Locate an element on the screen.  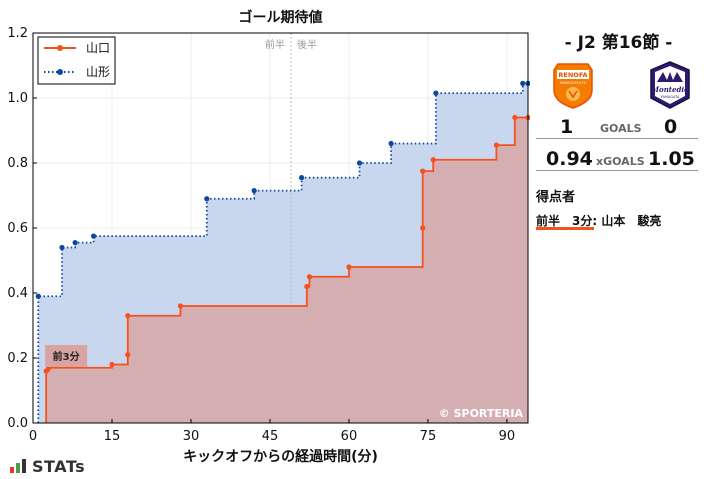
scorer-underline is located at coordinates (565, 228).